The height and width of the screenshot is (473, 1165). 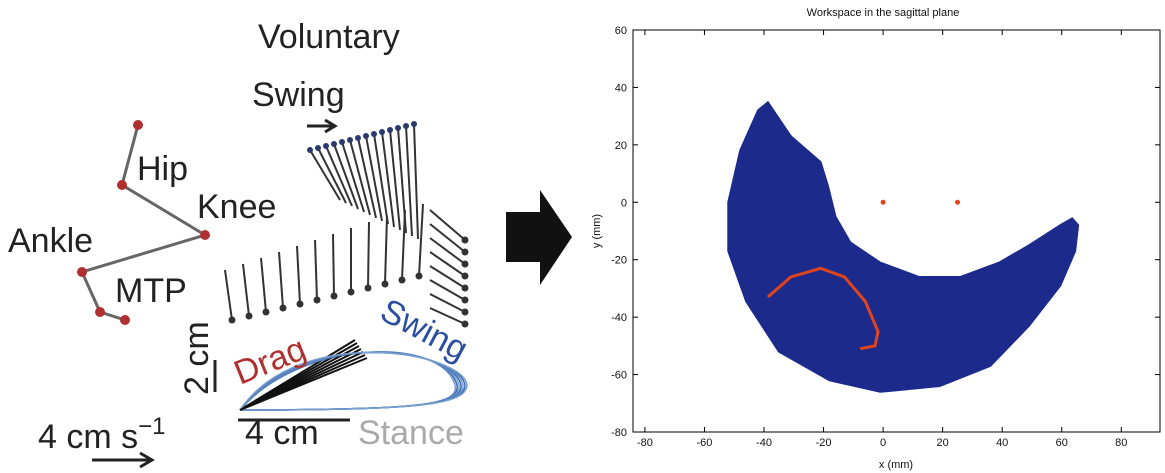 I want to click on label: Ankle, so click(x=50, y=241).